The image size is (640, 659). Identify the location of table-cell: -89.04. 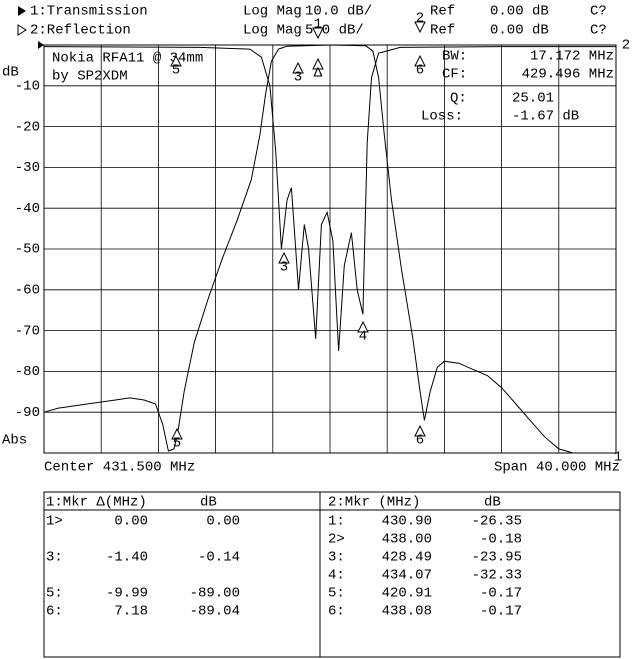
(215, 612).